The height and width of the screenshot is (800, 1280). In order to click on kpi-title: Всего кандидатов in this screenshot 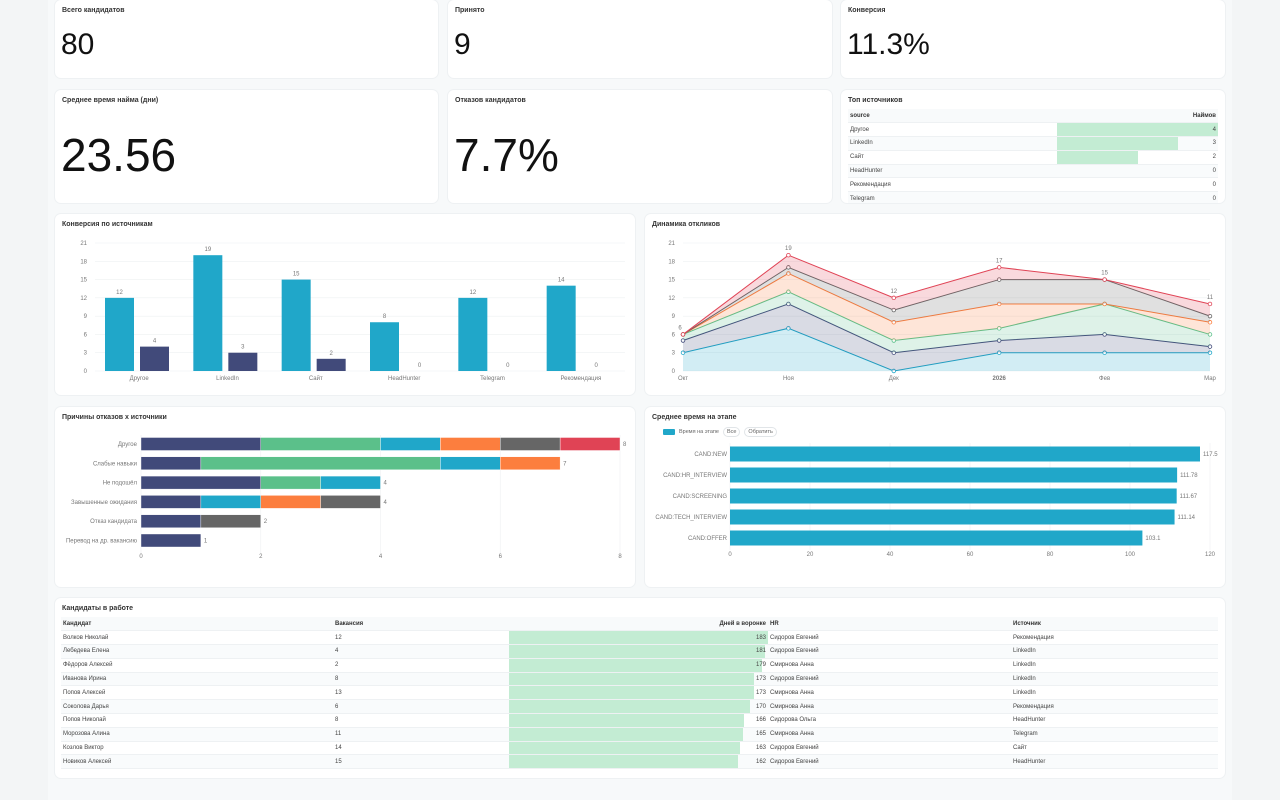, I will do `click(93, 10)`.